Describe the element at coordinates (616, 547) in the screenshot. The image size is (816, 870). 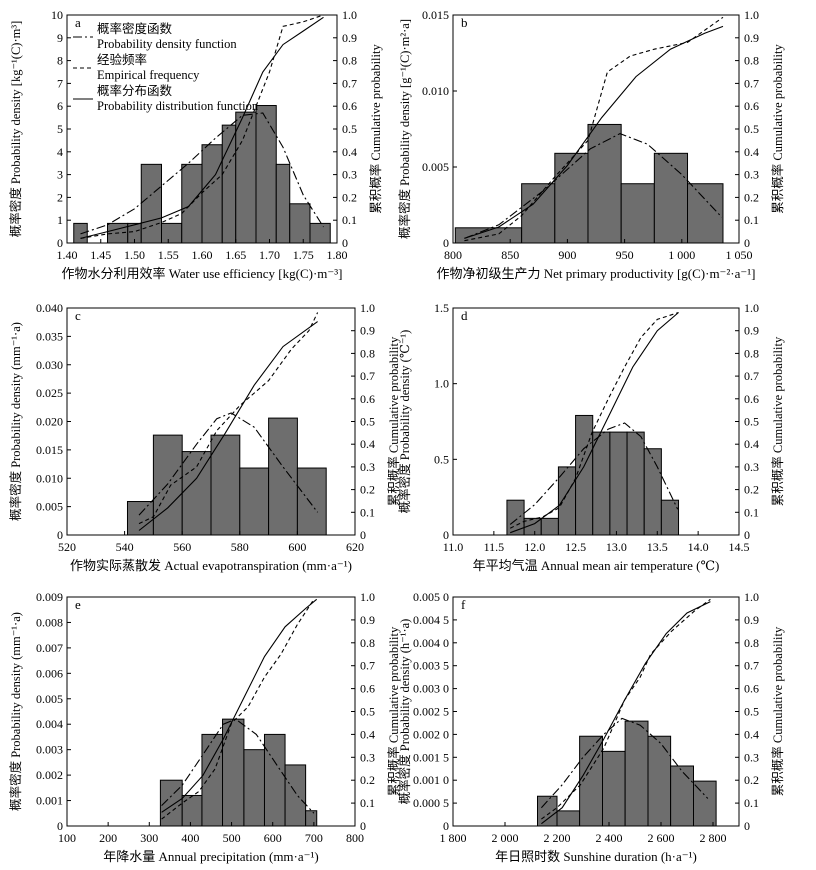
I see `x-tick-label: 13.0` at that location.